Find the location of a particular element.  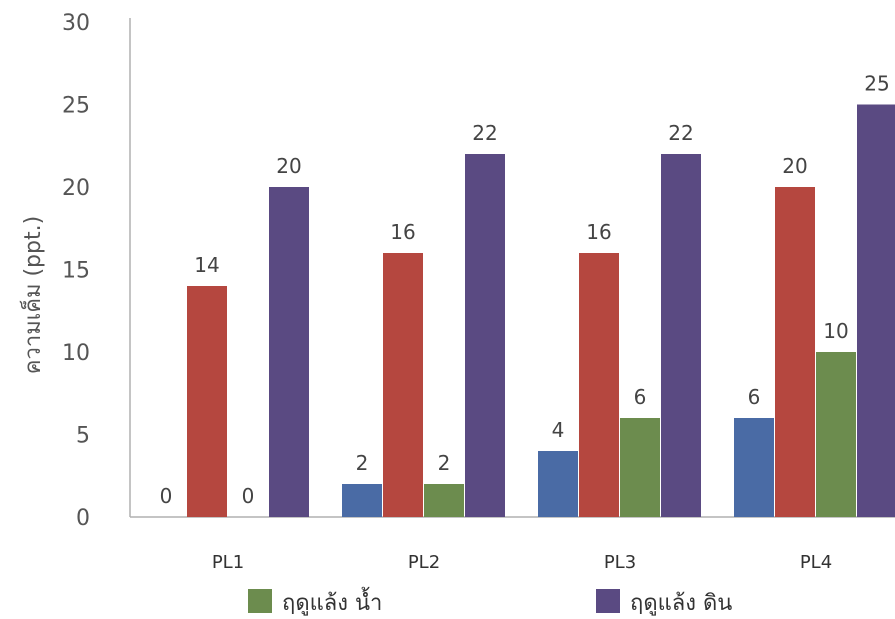

y-tick-label: 15 is located at coordinates (76, 271).